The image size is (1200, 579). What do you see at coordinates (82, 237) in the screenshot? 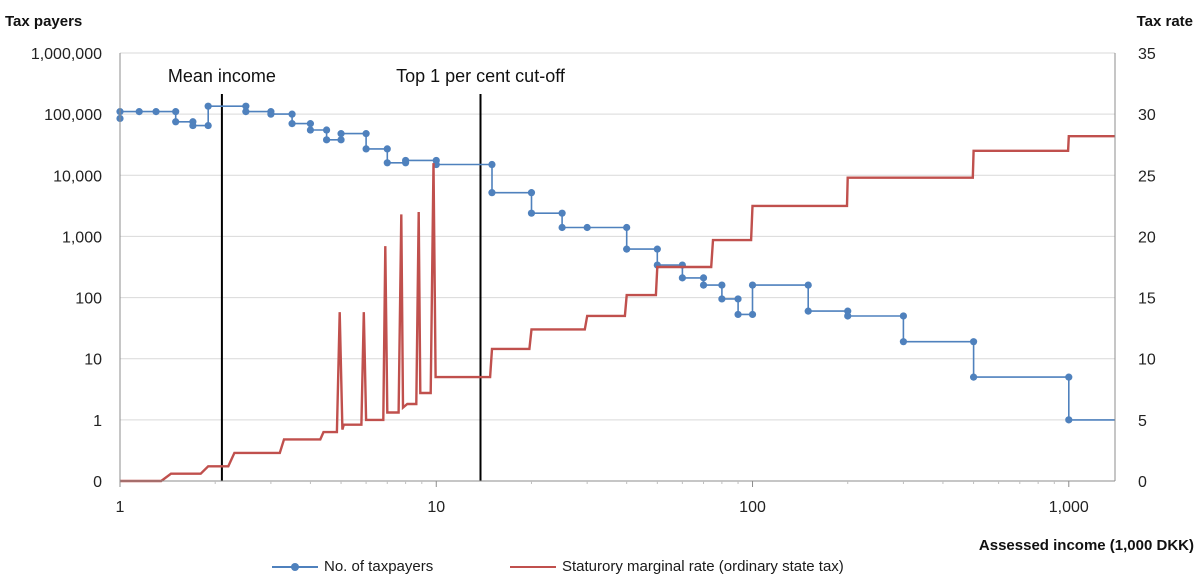
I see `y-left-tick-label: 1,000` at bounding box center [82, 237].